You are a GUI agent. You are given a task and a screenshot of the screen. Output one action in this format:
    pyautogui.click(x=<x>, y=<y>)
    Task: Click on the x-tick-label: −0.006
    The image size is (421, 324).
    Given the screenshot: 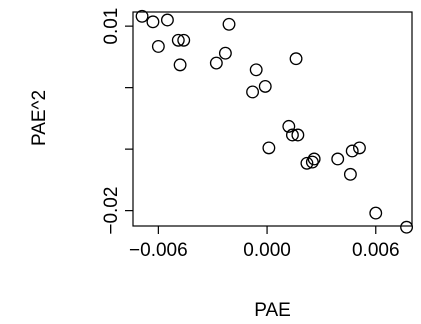 What is the action you would take?
    pyautogui.click(x=158, y=250)
    